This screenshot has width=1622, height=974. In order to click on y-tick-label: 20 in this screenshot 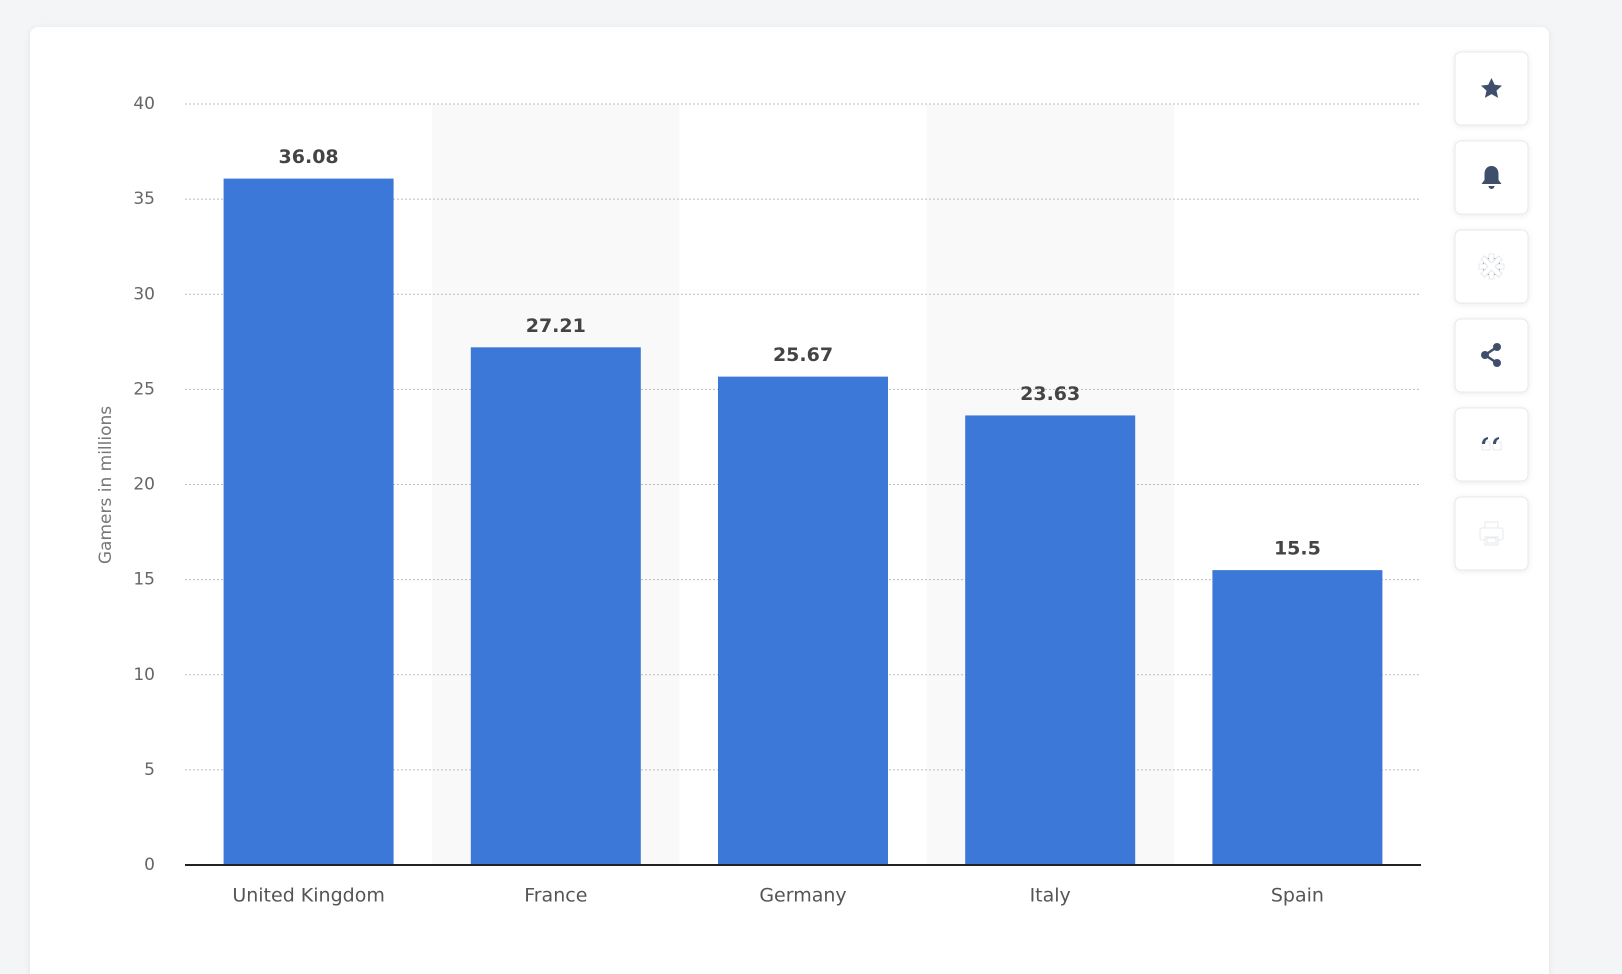, I will do `click(144, 485)`.